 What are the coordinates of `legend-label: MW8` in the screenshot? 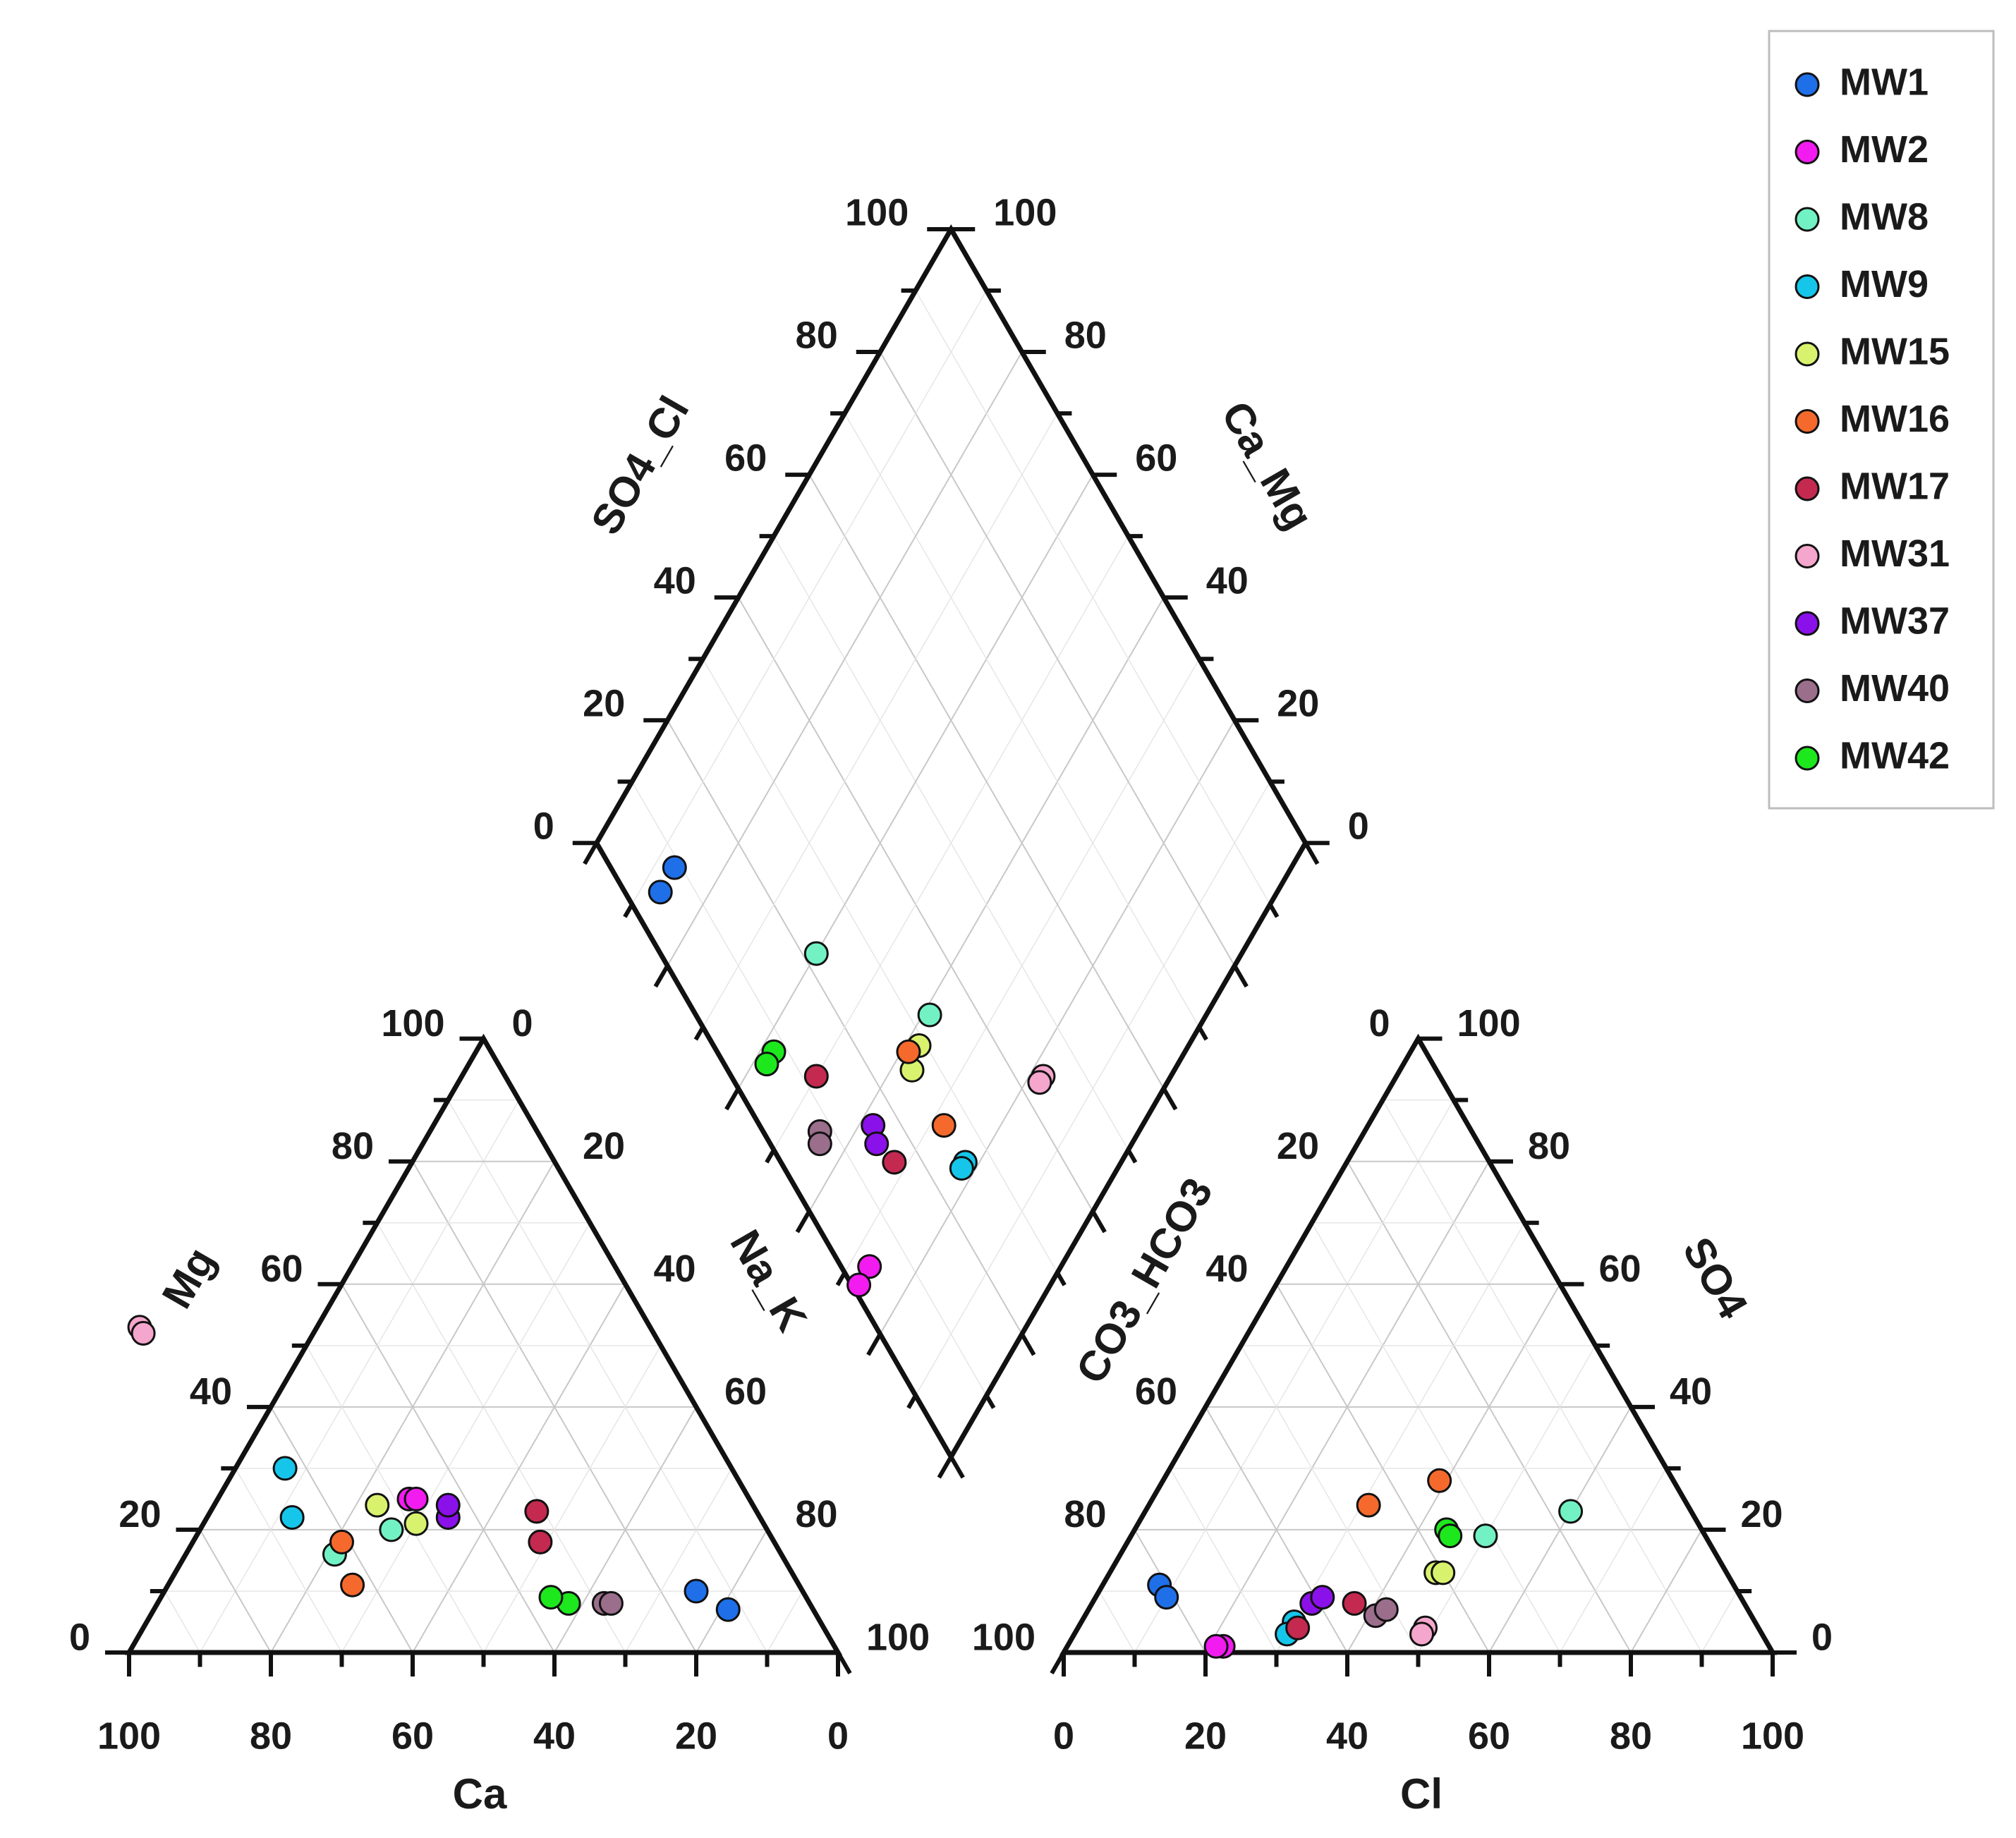 It's located at (1884, 216).